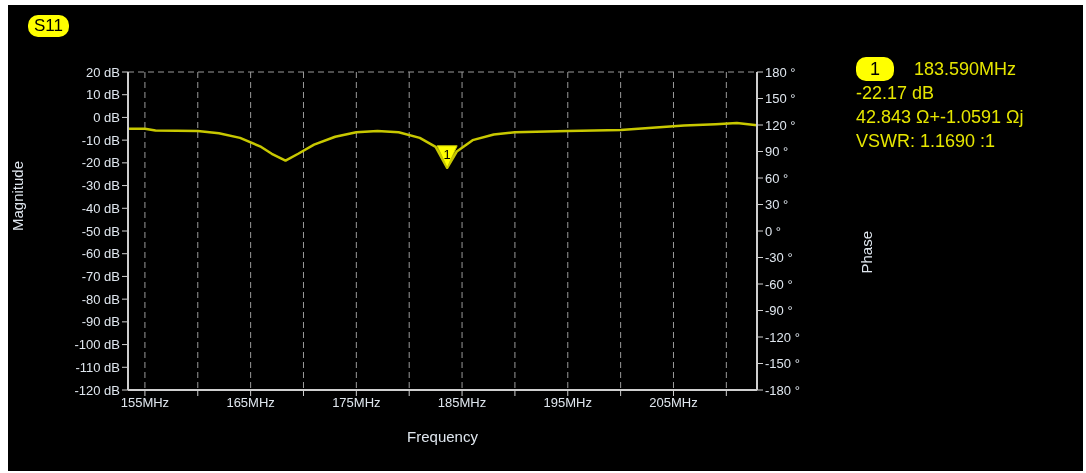 The width and height of the screenshot is (1086, 473). Describe the element at coordinates (103, 72) in the screenshot. I see `y-tick-label: 20 dB` at that location.